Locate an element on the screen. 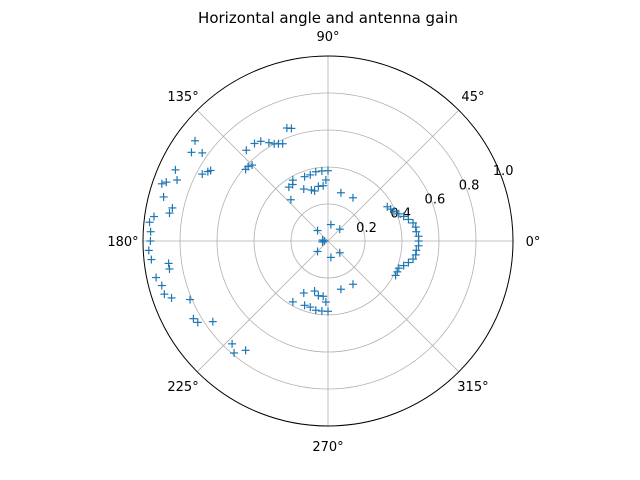 Image resolution: width=640 pixels, height=480 pixels. theta-label-7: 315° is located at coordinates (472, 387).